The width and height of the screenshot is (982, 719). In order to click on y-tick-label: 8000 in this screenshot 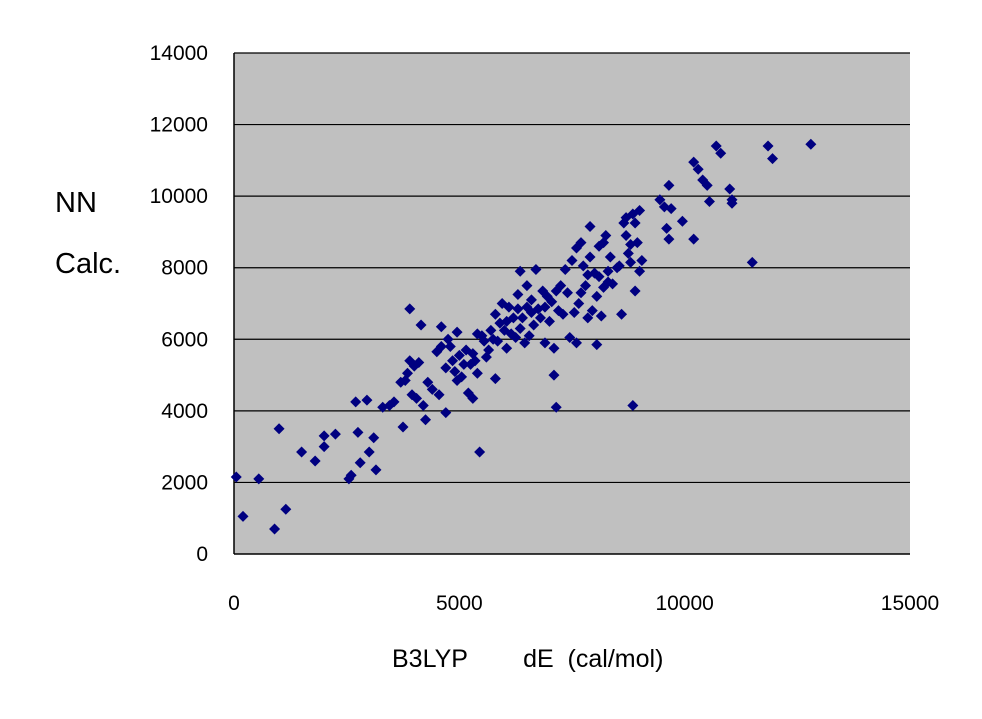, I will do `click(184, 268)`.